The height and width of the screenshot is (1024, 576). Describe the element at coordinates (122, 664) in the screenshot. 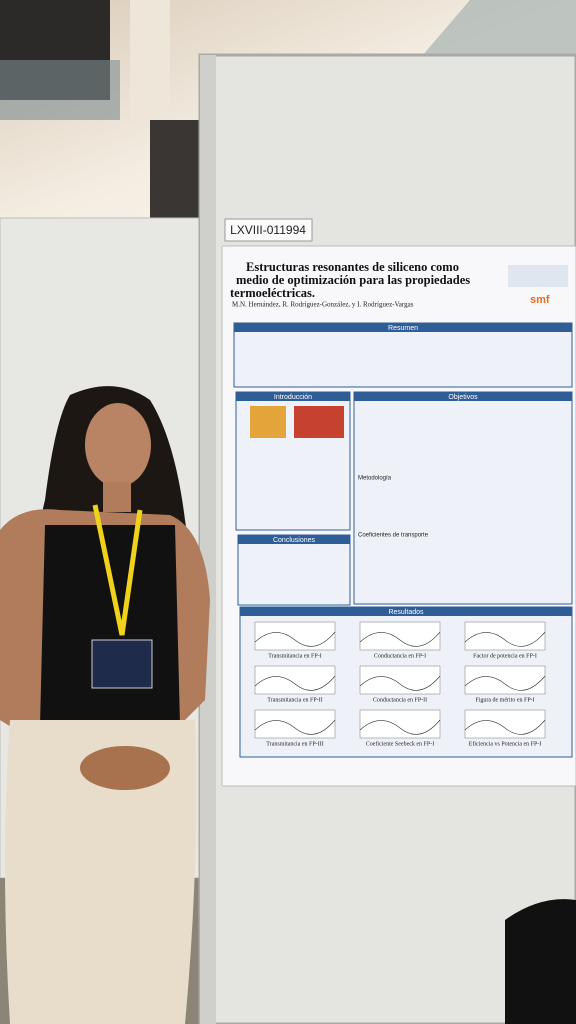

I see `badge` at that location.